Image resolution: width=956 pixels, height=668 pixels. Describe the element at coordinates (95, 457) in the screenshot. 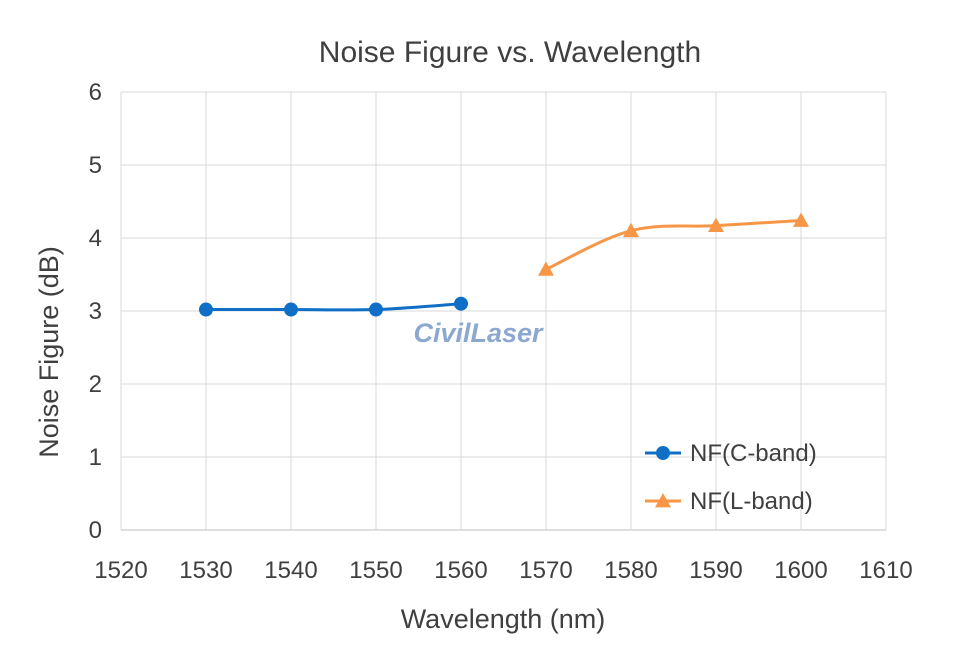

I see `y-tick-label: 1` at that location.